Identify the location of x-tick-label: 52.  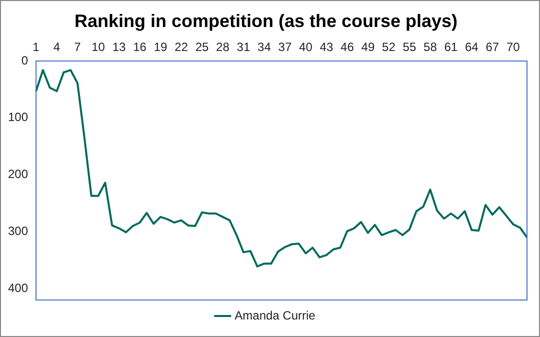
(389, 47).